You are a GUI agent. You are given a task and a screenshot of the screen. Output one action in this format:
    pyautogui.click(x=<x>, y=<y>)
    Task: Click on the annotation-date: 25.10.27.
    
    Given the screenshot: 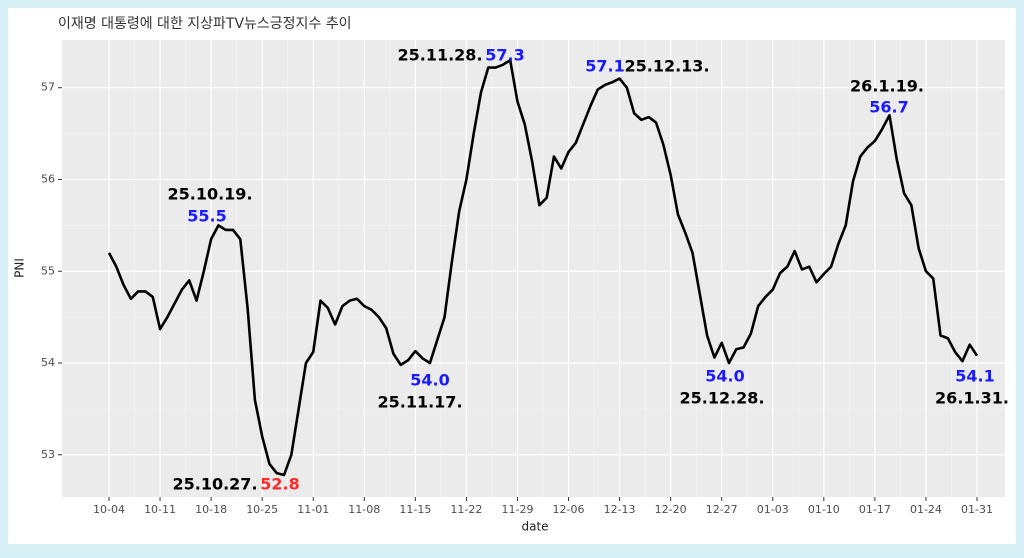 What is the action you would take?
    pyautogui.click(x=214, y=484)
    